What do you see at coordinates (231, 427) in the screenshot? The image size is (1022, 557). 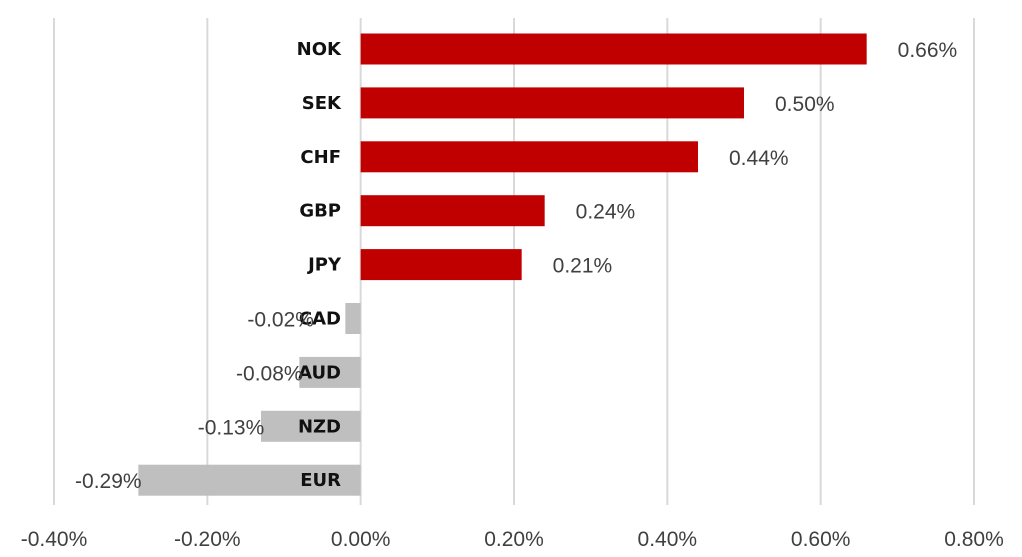 I see `data-label-nzd: -0.13%` at bounding box center [231, 427].